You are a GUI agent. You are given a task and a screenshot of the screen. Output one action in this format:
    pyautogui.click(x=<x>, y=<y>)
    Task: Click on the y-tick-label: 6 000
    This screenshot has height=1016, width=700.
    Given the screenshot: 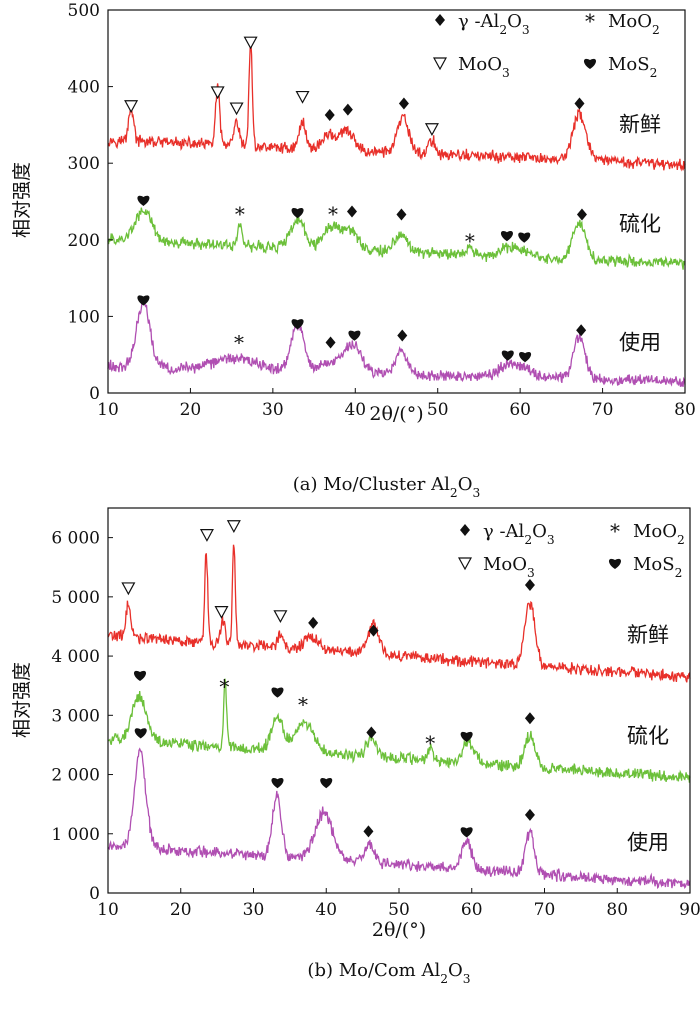 What is the action you would take?
    pyautogui.click(x=75, y=539)
    